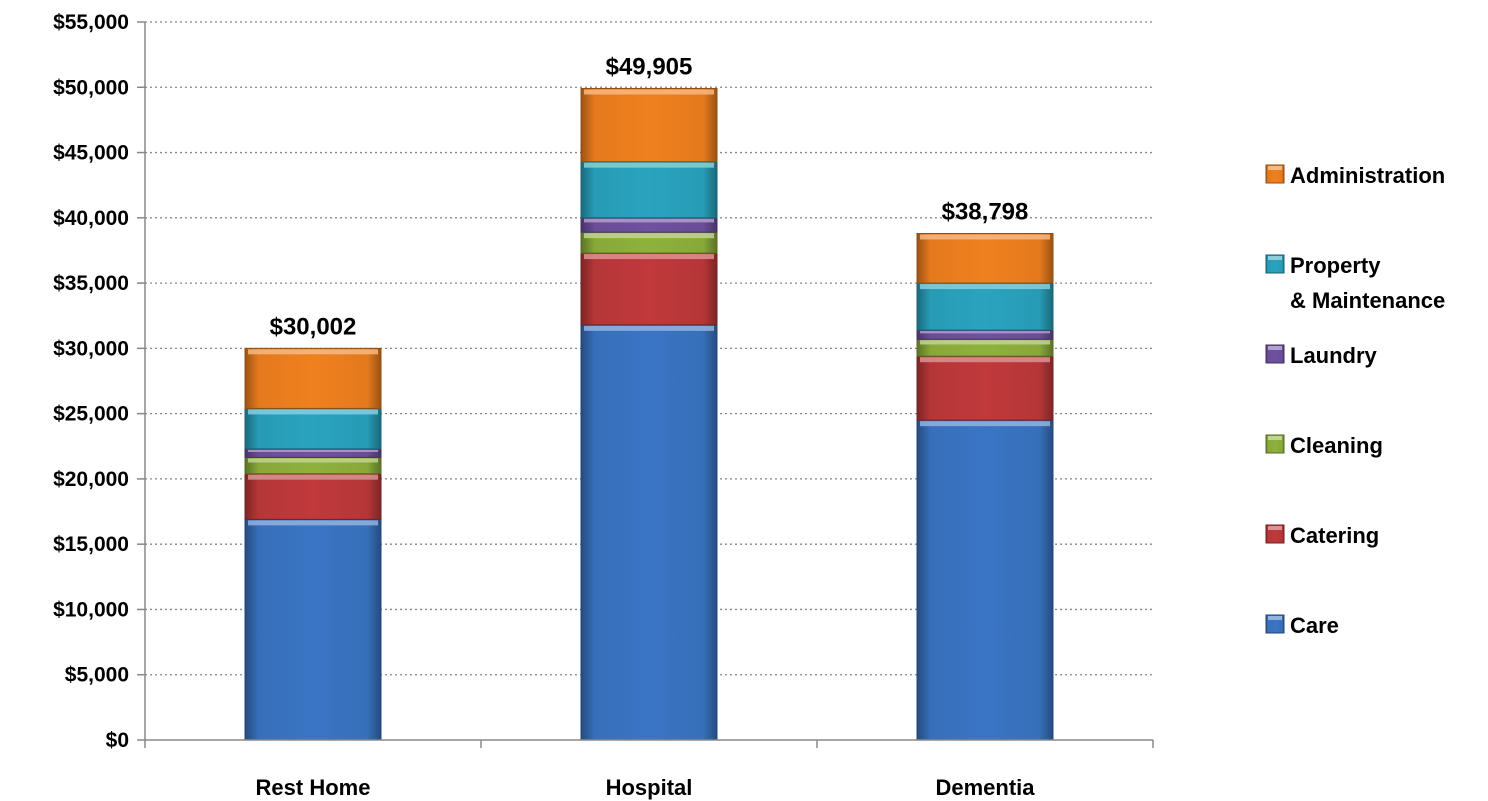 Image resolution: width=1488 pixels, height=801 pixels. I want to click on y-tick-label: $5,000, so click(97, 675).